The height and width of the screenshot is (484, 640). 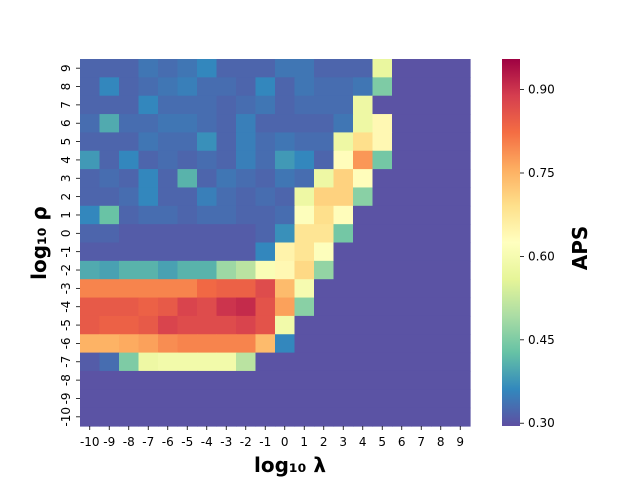 What do you see at coordinates (66, 270) in the screenshot?
I see `y-tick-label: -2` at bounding box center [66, 270].